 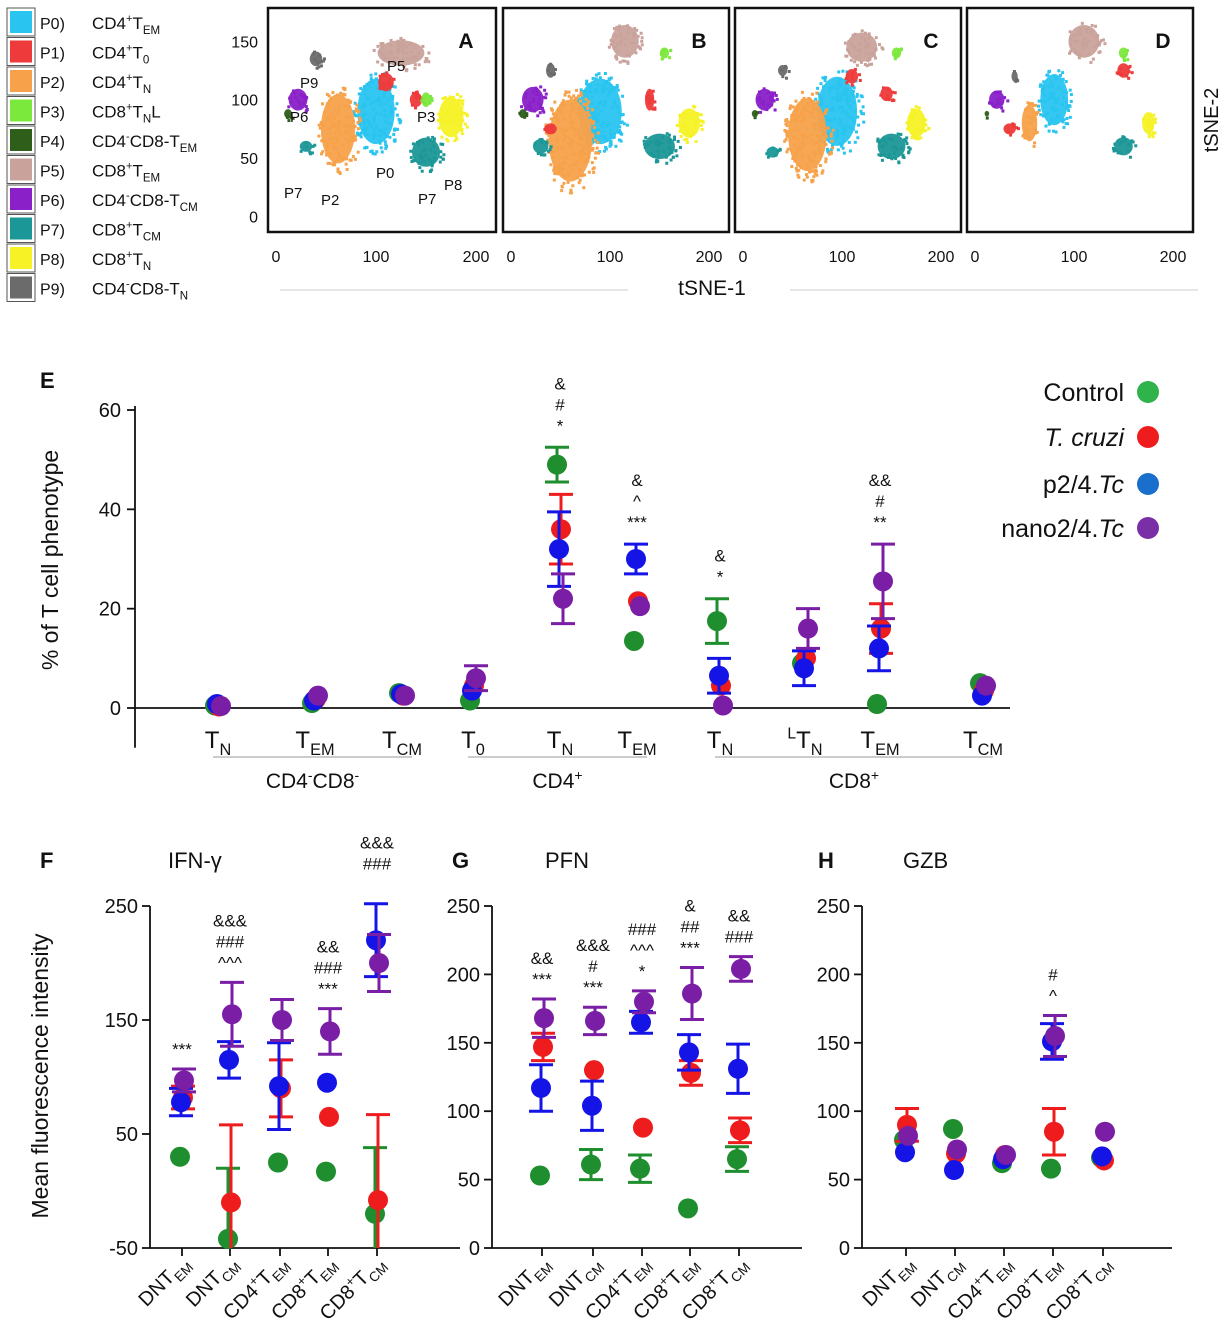 I want to click on legend-population-label: CD8+TNL, so click(x=126, y=114).